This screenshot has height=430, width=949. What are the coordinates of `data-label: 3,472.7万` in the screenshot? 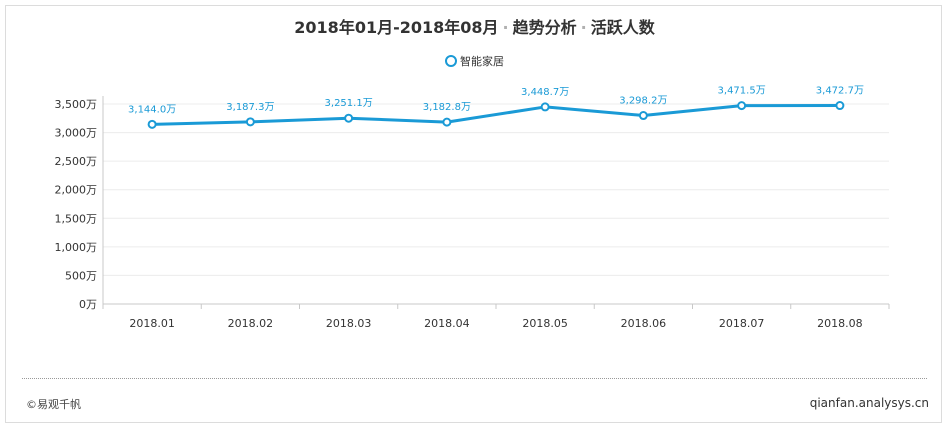 It's located at (840, 91).